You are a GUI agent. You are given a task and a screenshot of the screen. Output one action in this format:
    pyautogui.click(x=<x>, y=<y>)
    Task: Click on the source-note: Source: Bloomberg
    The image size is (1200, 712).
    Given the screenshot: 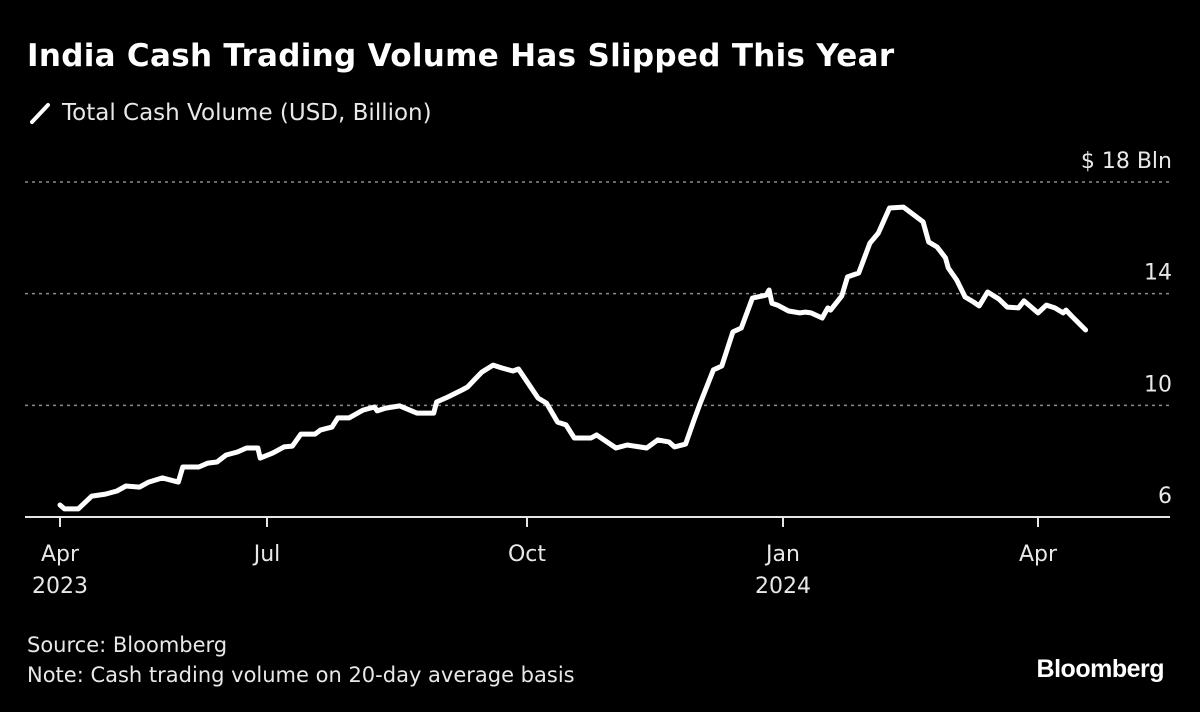 What is the action you would take?
    pyautogui.click(x=127, y=645)
    